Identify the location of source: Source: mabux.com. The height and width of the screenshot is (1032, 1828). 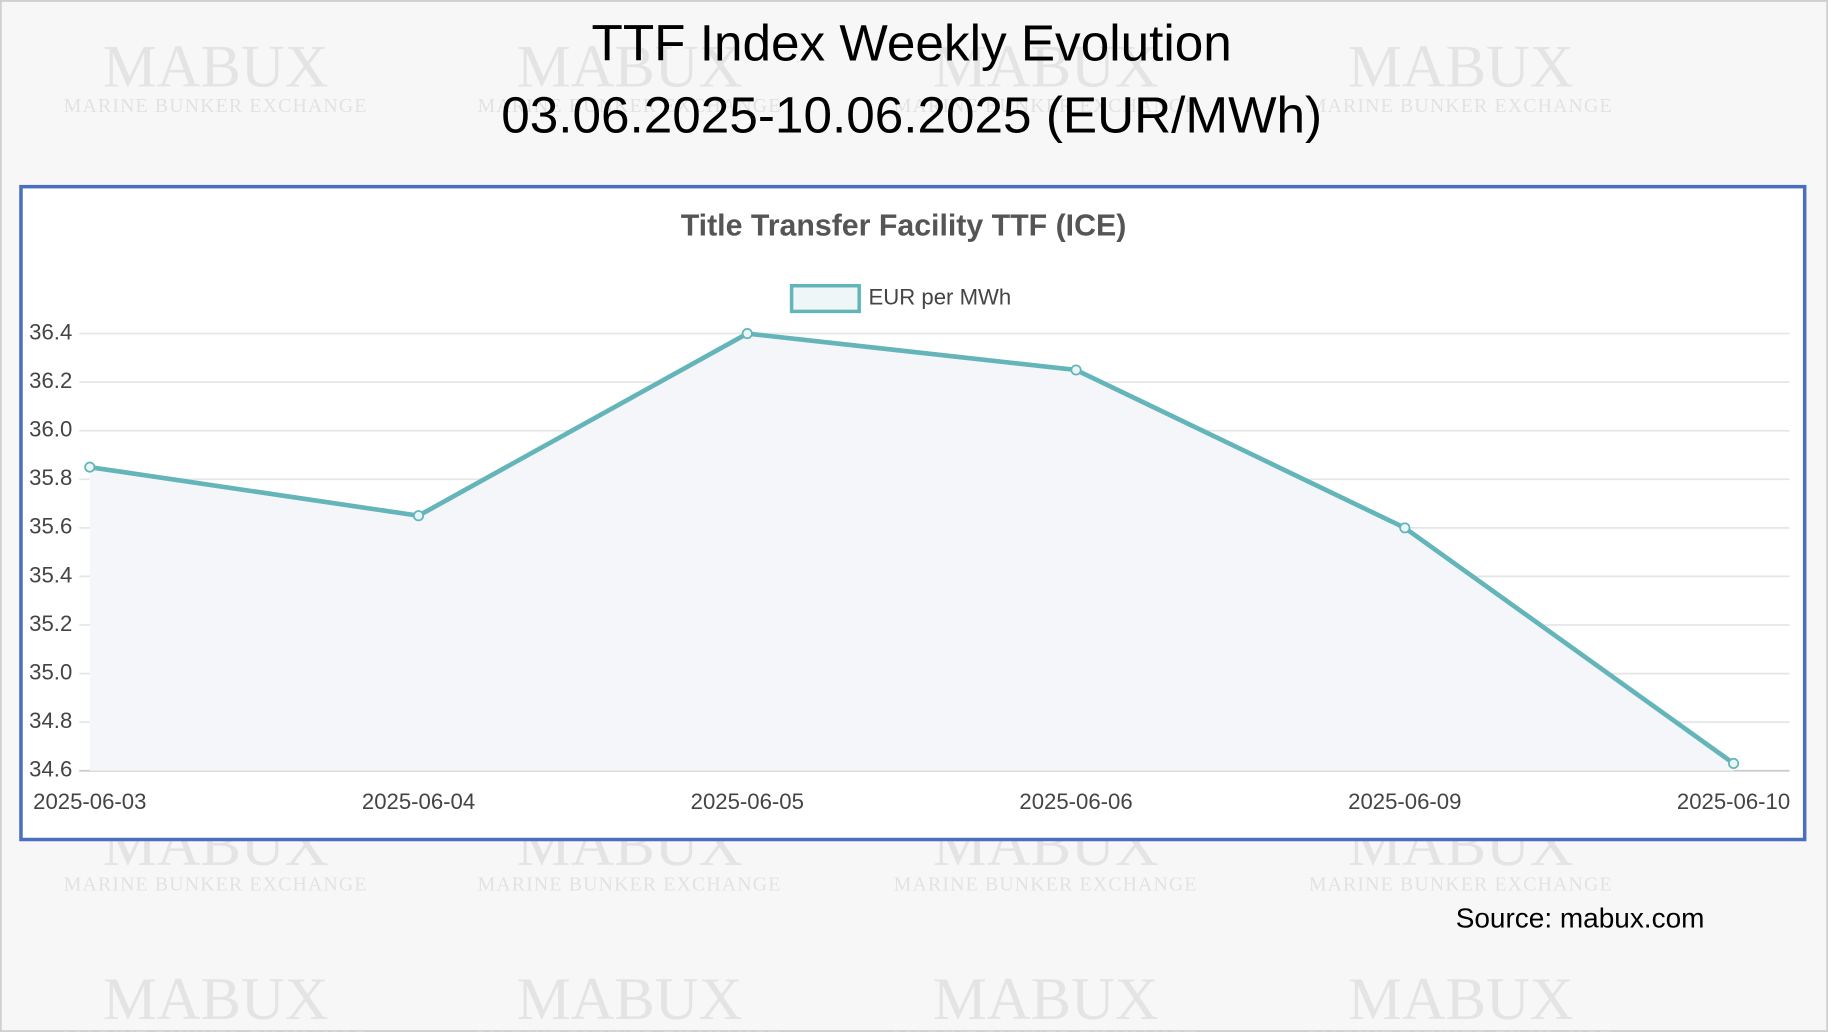
(1580, 917).